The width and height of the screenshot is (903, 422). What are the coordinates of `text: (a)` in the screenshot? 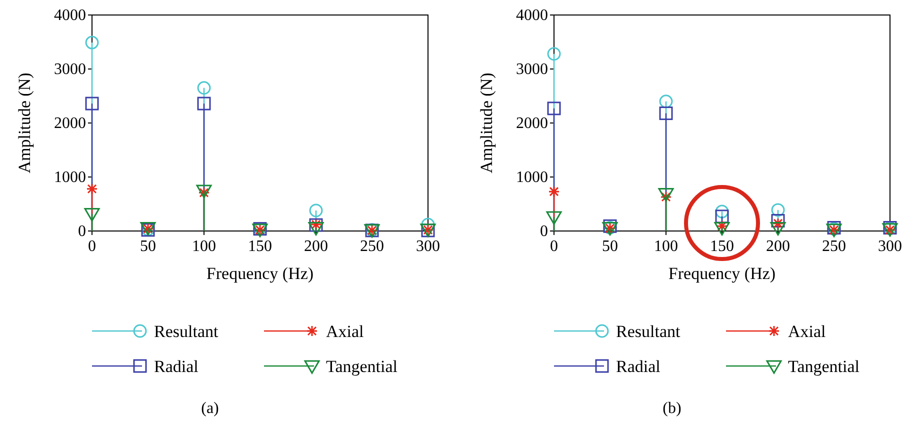 It's located at (210, 408).